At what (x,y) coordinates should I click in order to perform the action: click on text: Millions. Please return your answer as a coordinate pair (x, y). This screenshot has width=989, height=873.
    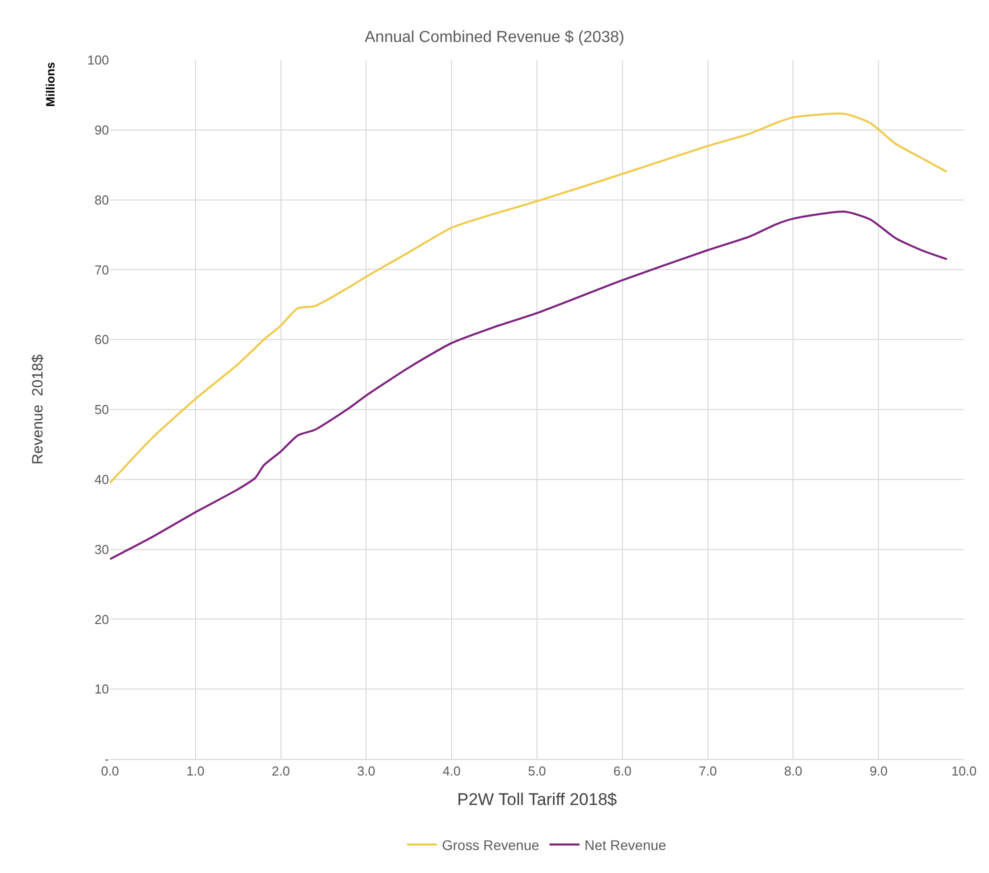
    Looking at the image, I should click on (51, 84).